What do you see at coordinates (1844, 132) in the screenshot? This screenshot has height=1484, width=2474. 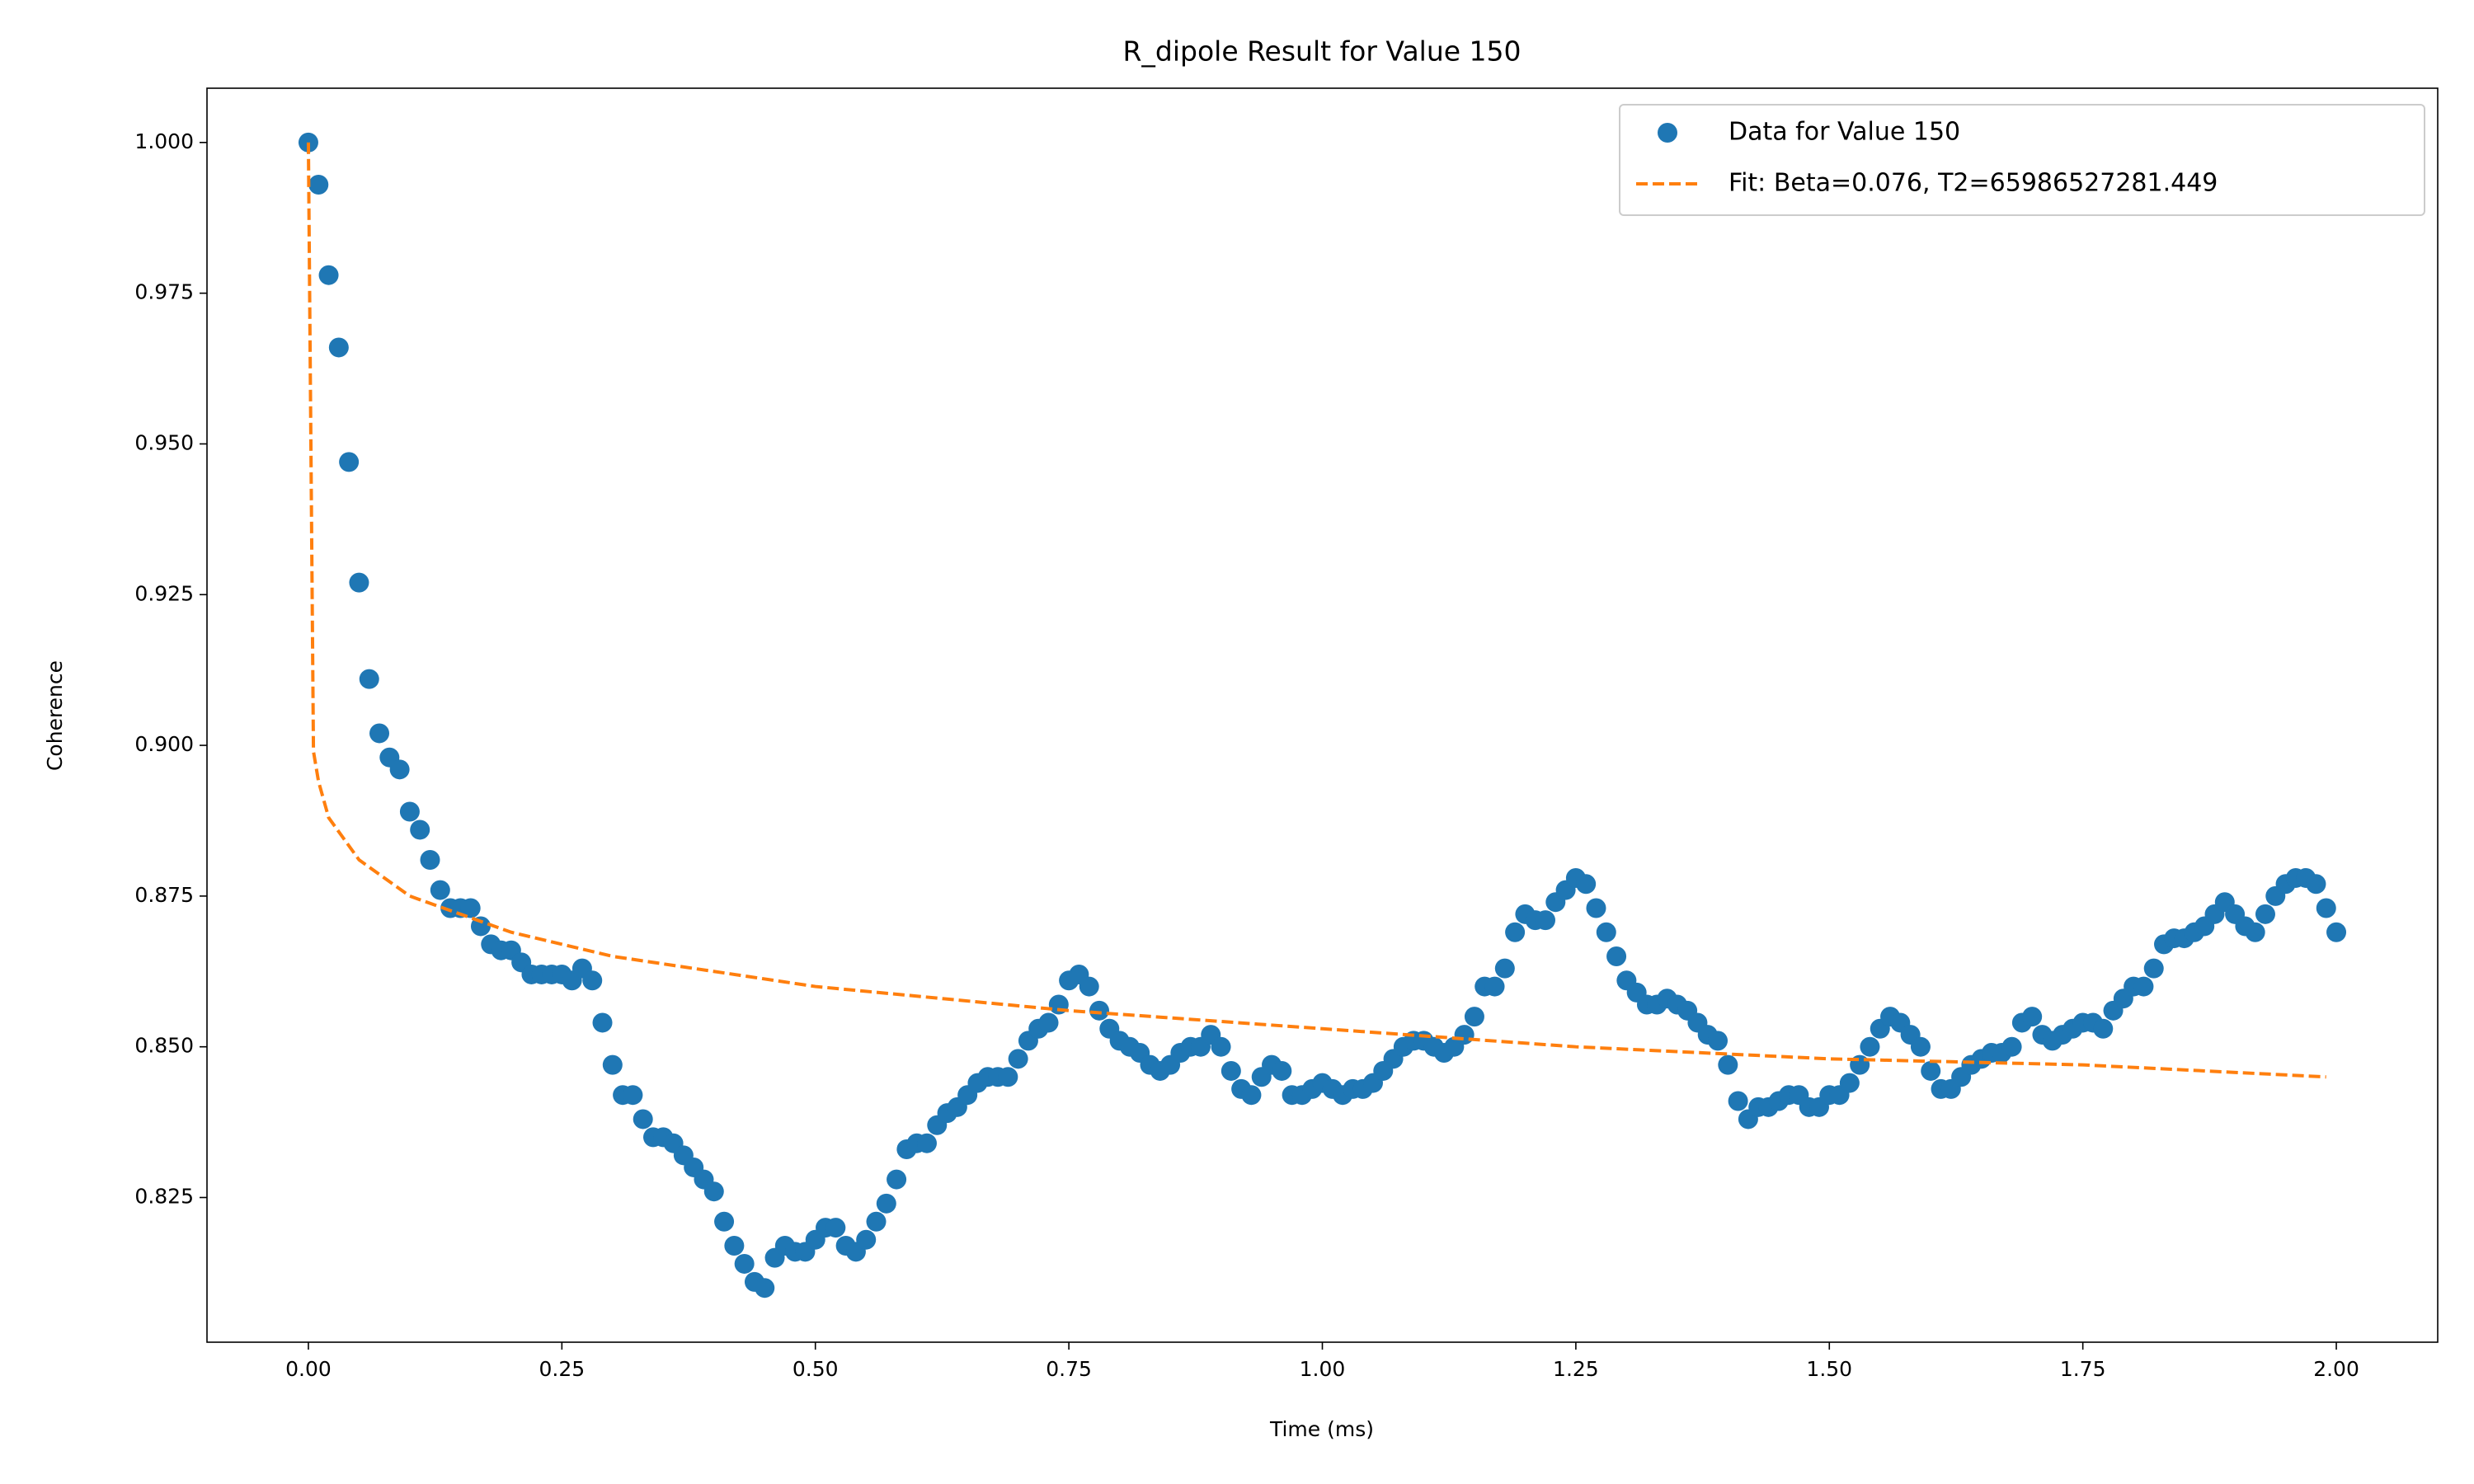 I see `legend-label: Data for Value 150` at bounding box center [1844, 132].